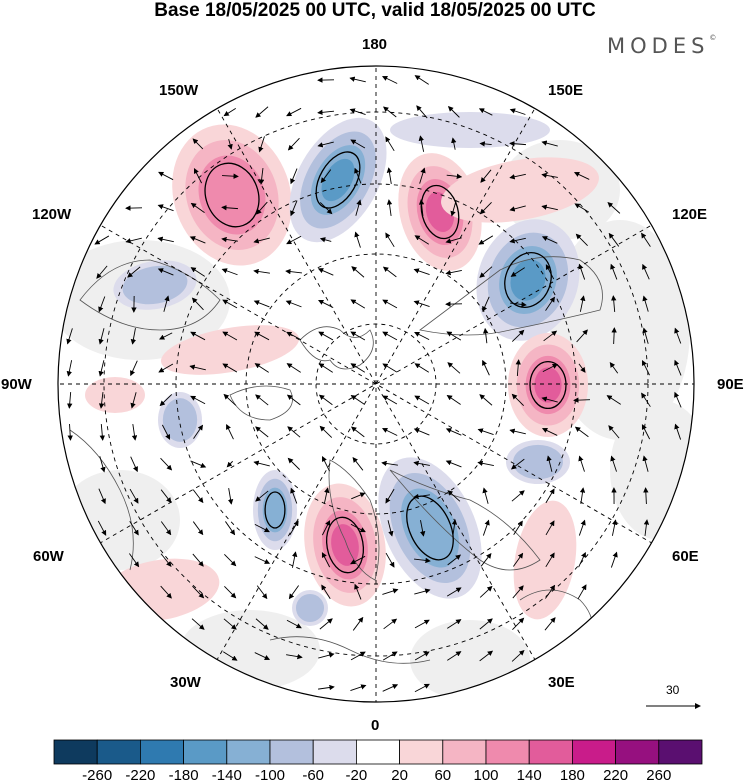 The height and width of the screenshot is (784, 750). I want to click on colorbar-tick-label: 220, so click(615, 775).